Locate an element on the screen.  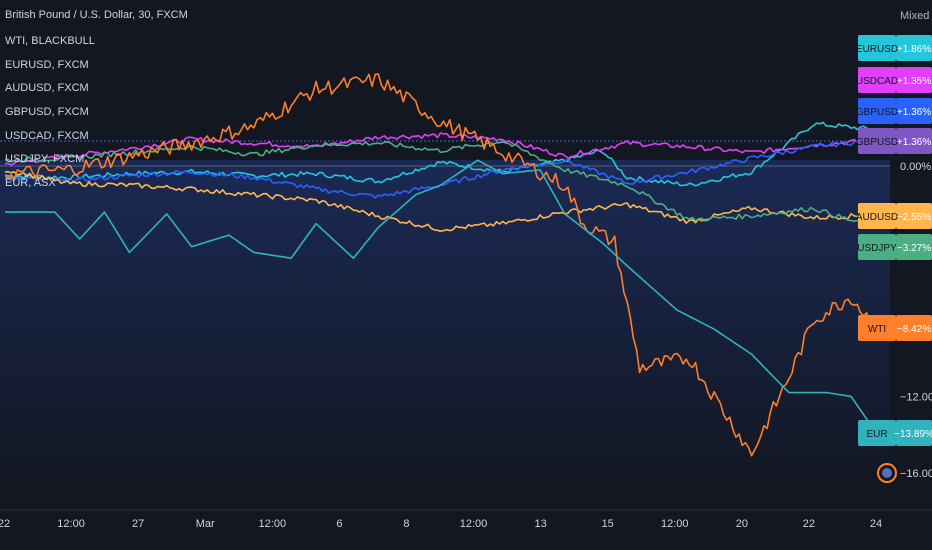
legend-item-usdjpy: USDJPY, FXCM is located at coordinates (45, 159).